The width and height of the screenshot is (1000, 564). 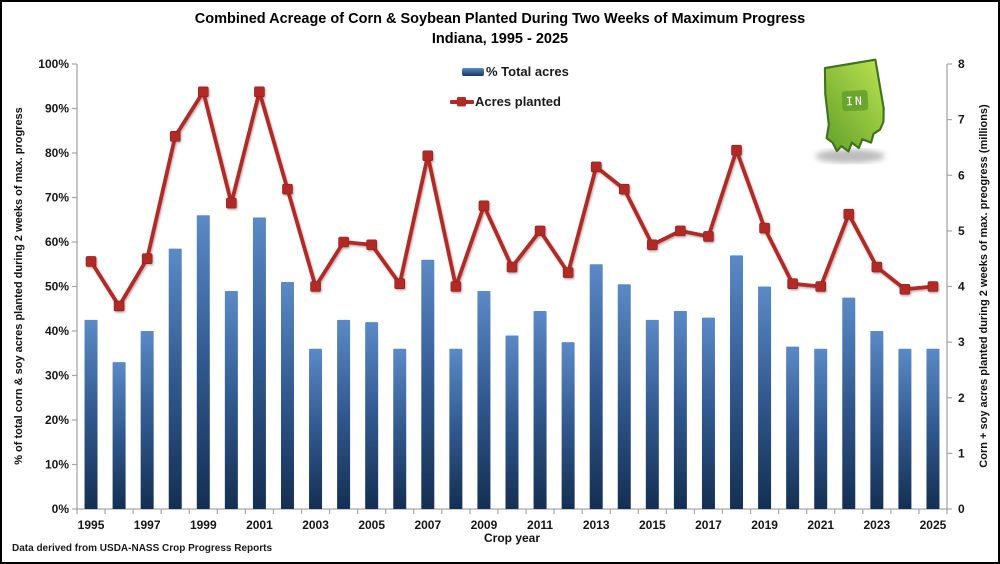 What do you see at coordinates (462, 101) in the screenshot?
I see `line-series-swatch-icon` at bounding box center [462, 101].